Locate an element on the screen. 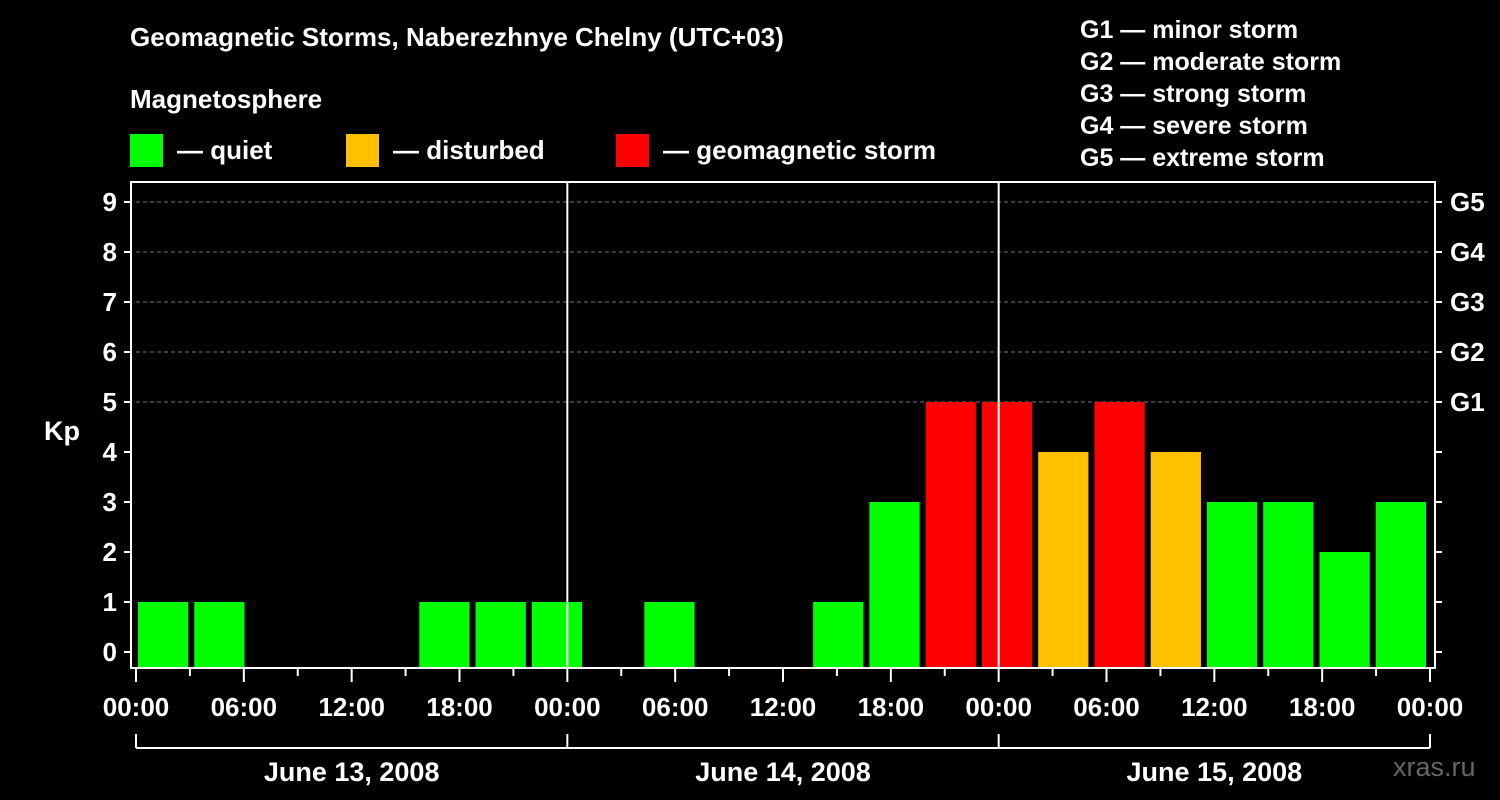 The image size is (1500, 800). scale-g2: G2 — moderate storm is located at coordinates (1211, 62).